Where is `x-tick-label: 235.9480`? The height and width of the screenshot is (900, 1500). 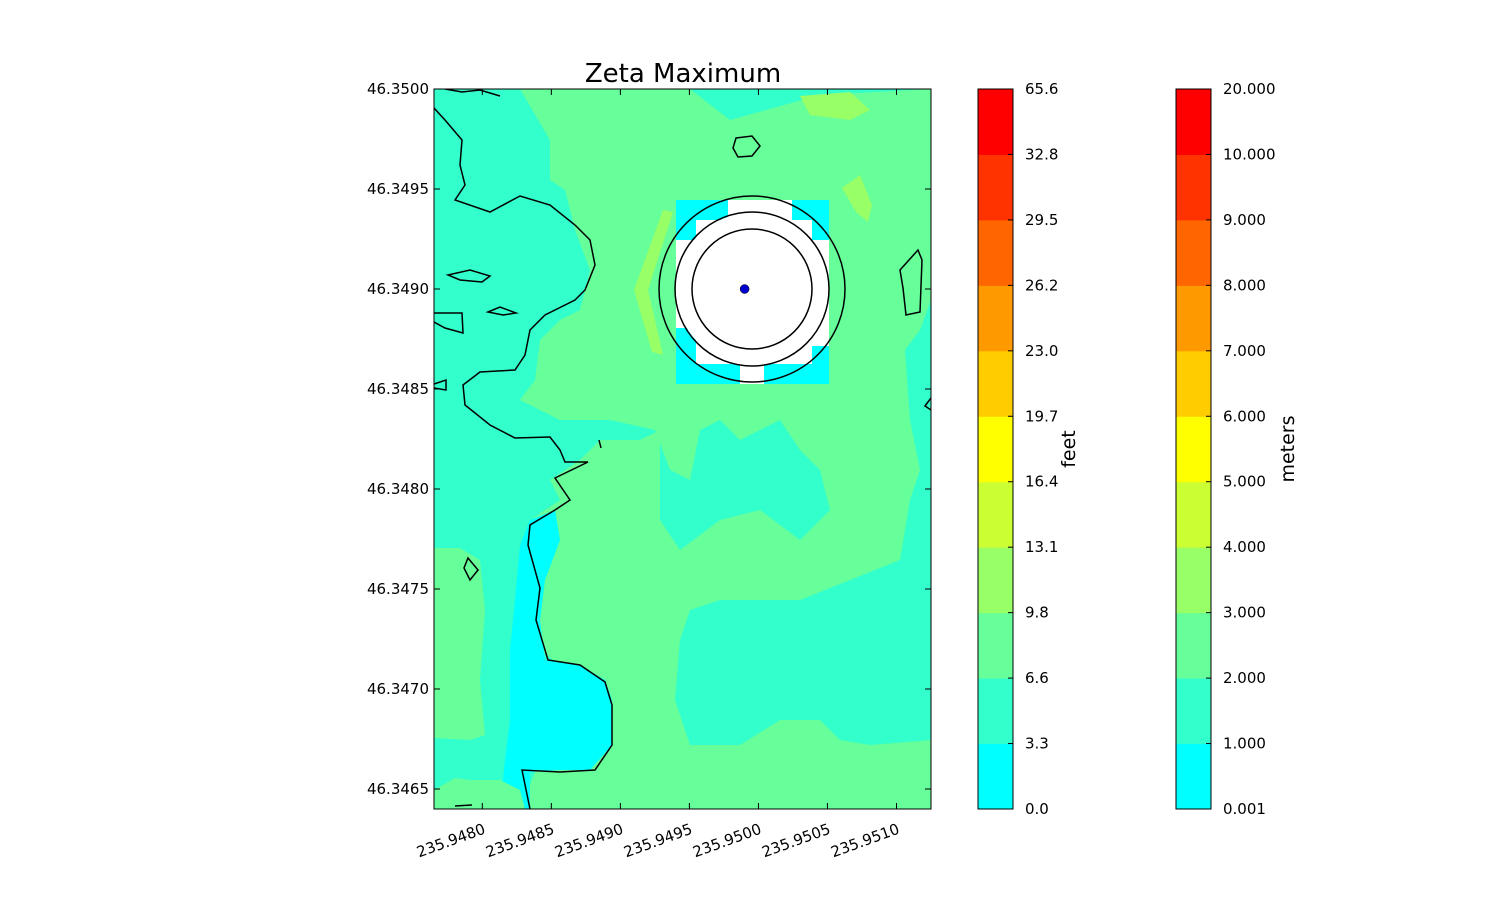 x-tick-label: 235.9480 is located at coordinates (450, 840).